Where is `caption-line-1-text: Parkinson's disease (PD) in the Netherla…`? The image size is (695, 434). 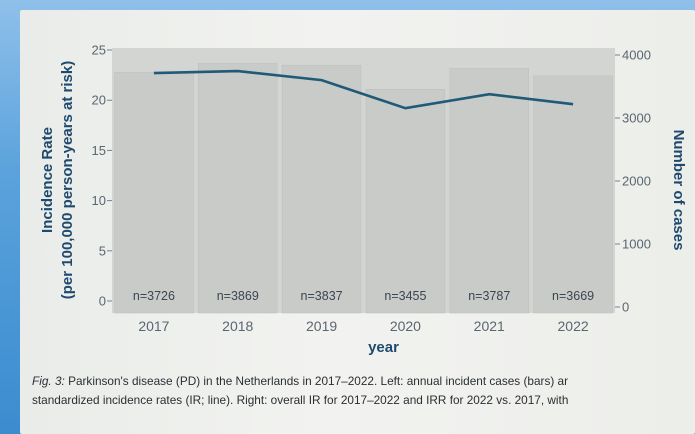
caption-line-1-text: Parkinson's disease (PD) in the Netherla… is located at coordinates (316, 381).